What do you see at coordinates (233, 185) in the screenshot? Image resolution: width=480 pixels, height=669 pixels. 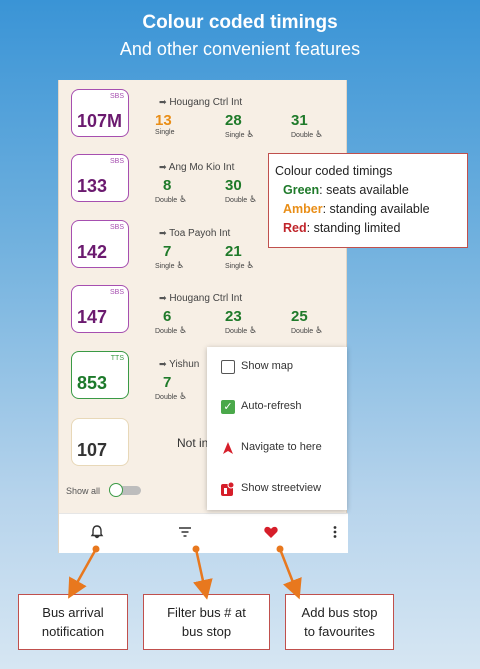 I see `arrival-minutes: 30` at bounding box center [233, 185].